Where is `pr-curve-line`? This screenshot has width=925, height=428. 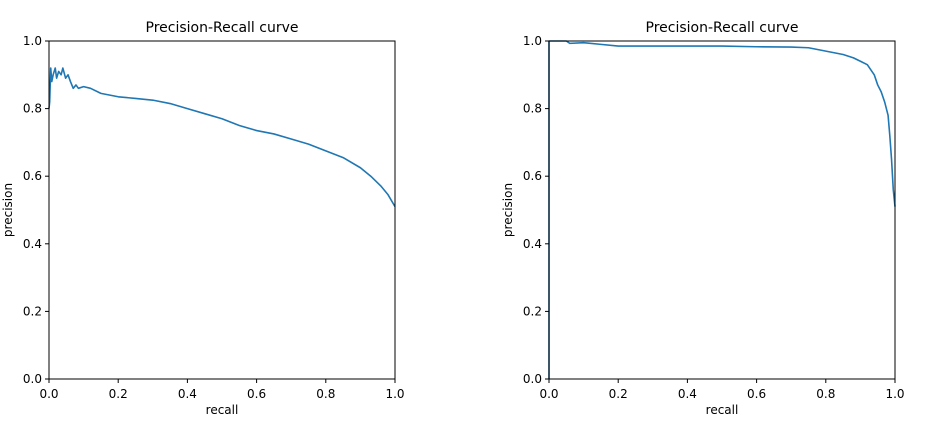 pr-curve-line is located at coordinates (222, 137).